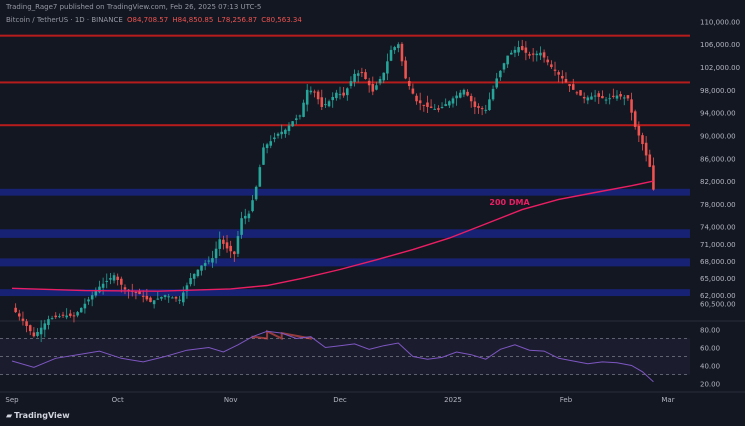 This screenshot has height=426, width=745. Describe the element at coordinates (9, 415) in the screenshot. I see `tradingview-logo-icon: ▰` at that location.